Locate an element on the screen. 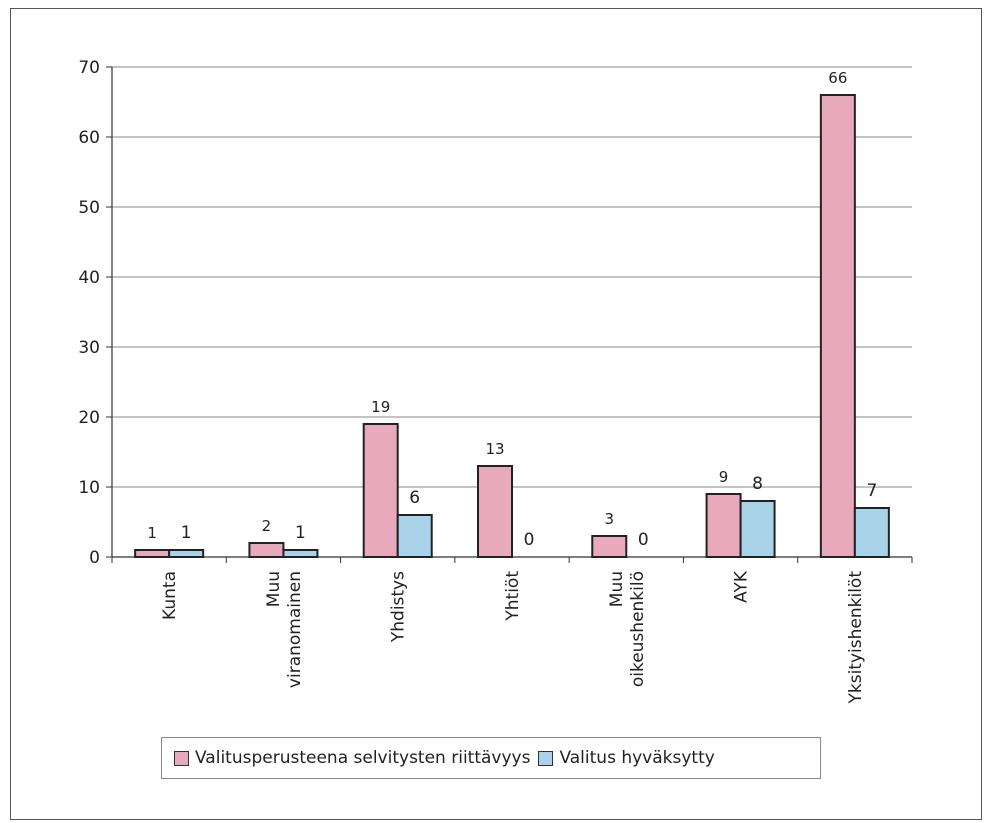  data-label-series-2: 7 is located at coordinates (871, 491).